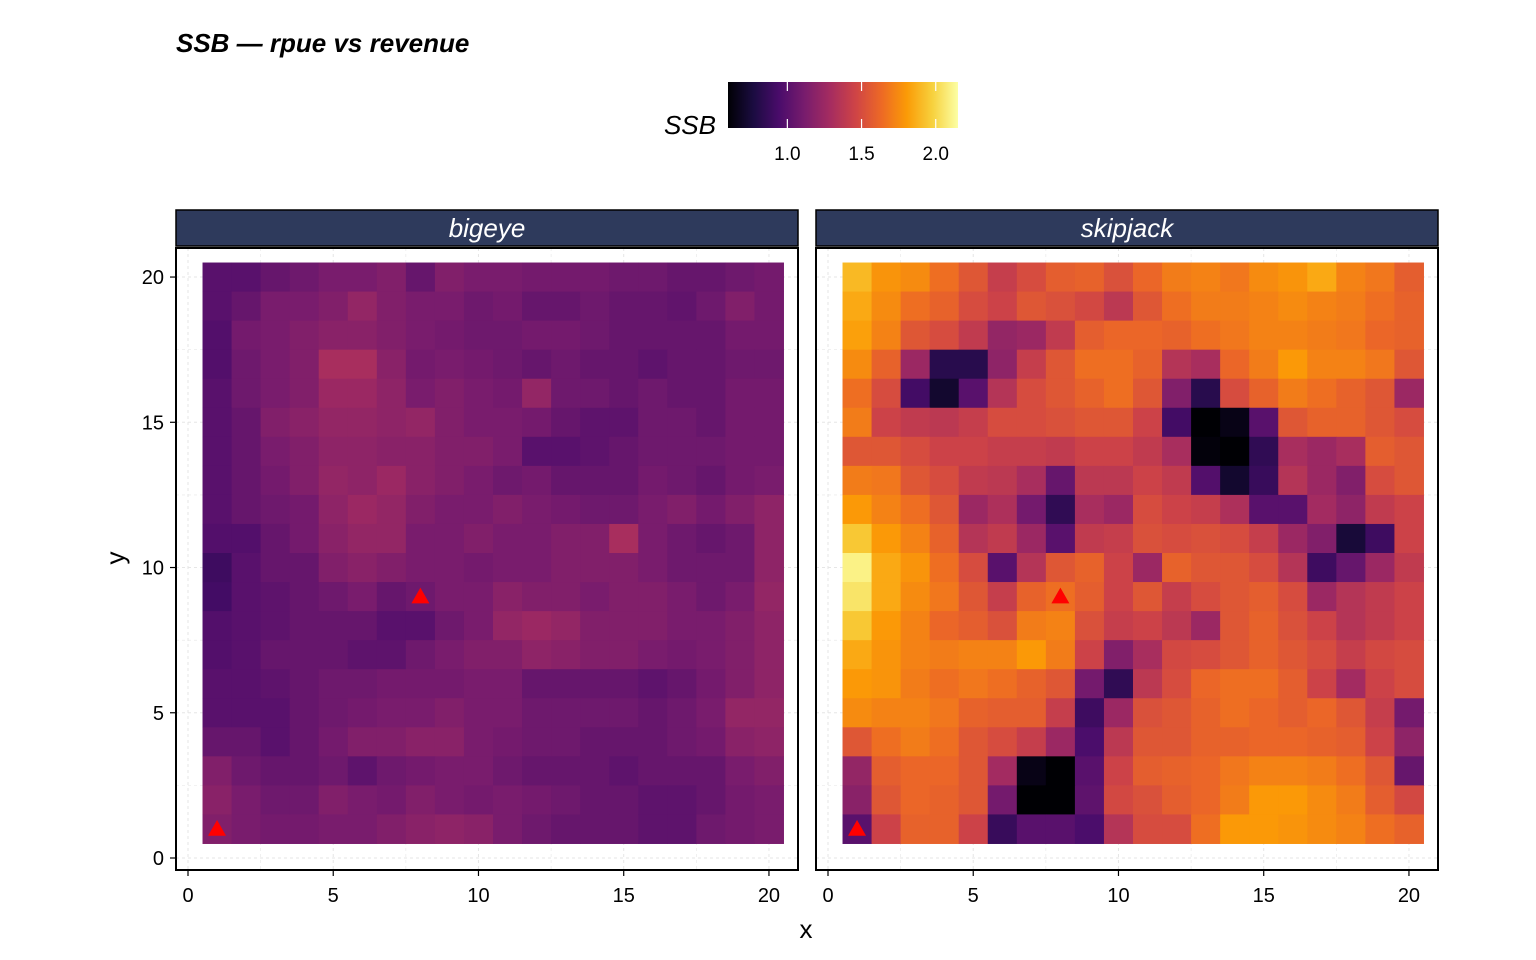 Image resolution: width=1536 pixels, height=960 pixels. What do you see at coordinates (787, 154) in the screenshot?
I see `legend-tick-label: 1.0` at bounding box center [787, 154].